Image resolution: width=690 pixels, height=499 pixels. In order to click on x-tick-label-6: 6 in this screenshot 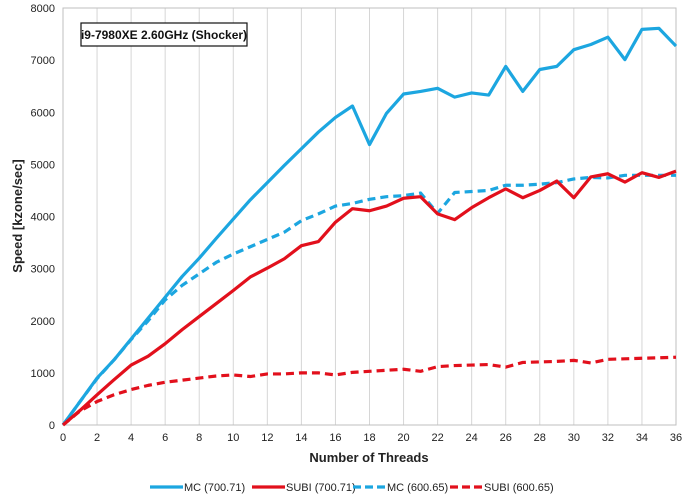, I will do `click(165, 438)`.